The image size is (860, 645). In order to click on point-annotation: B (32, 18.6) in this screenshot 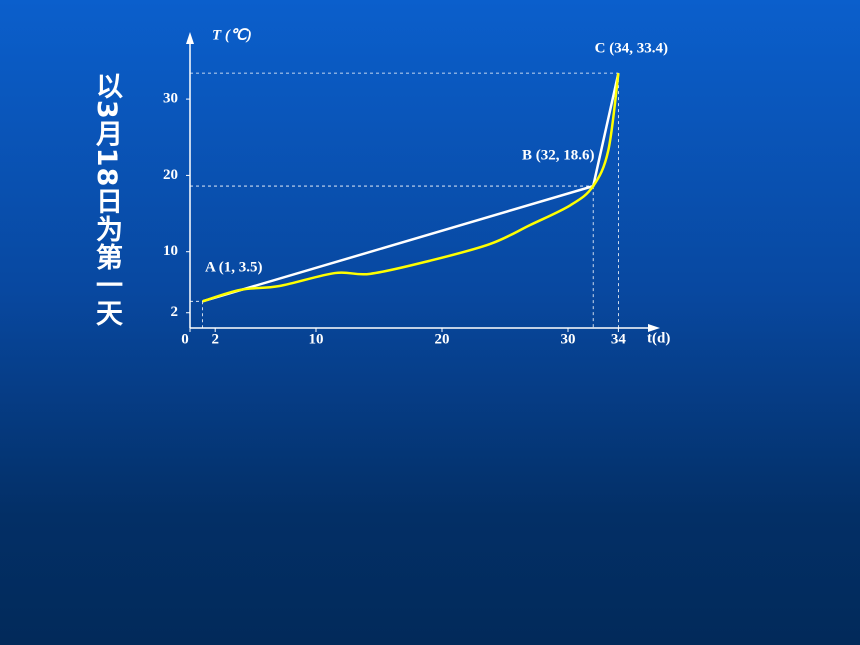, I will do `click(558, 155)`.